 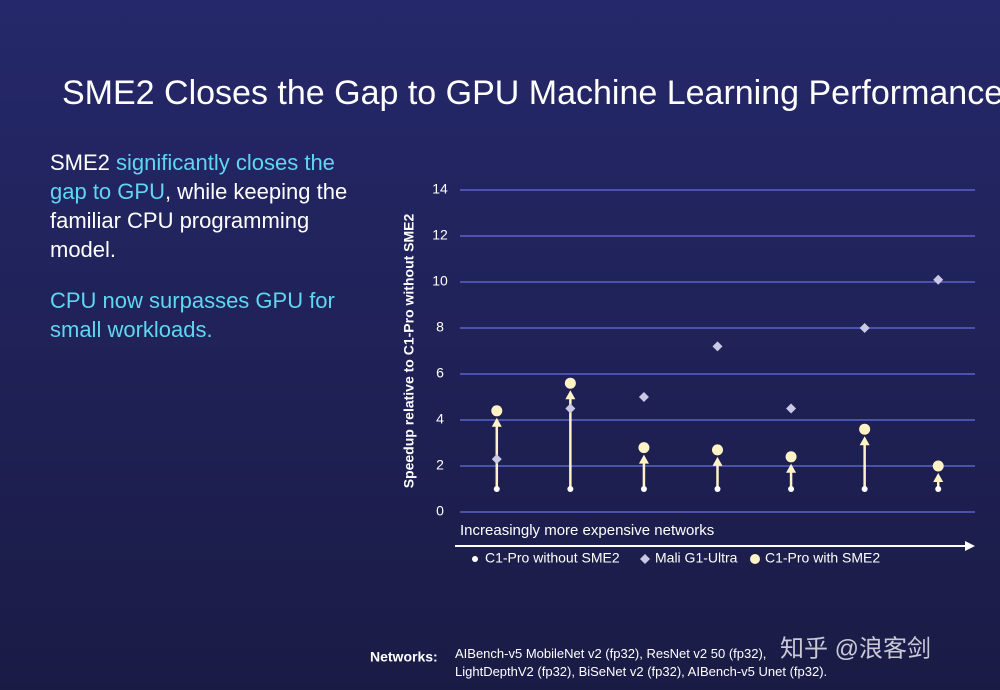 I want to click on y-tick-label: 0, so click(x=440, y=511).